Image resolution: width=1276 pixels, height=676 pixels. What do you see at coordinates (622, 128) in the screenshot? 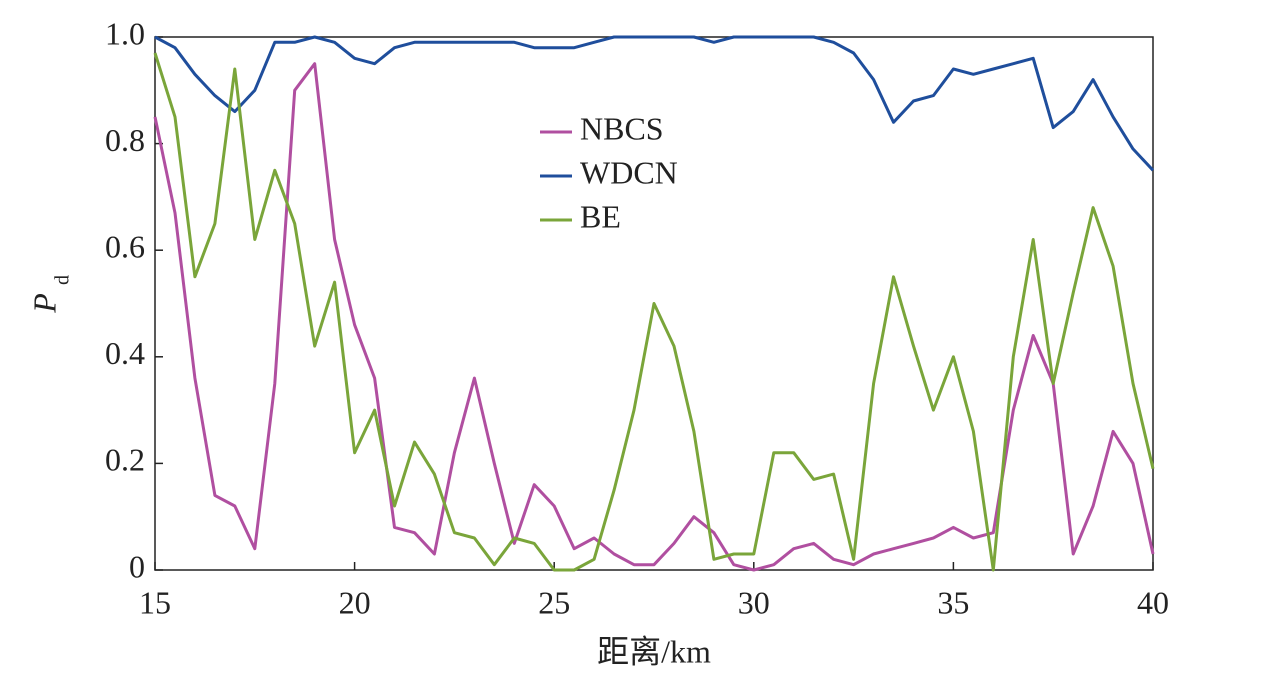
I see `legend-label: NBCS` at bounding box center [622, 128].